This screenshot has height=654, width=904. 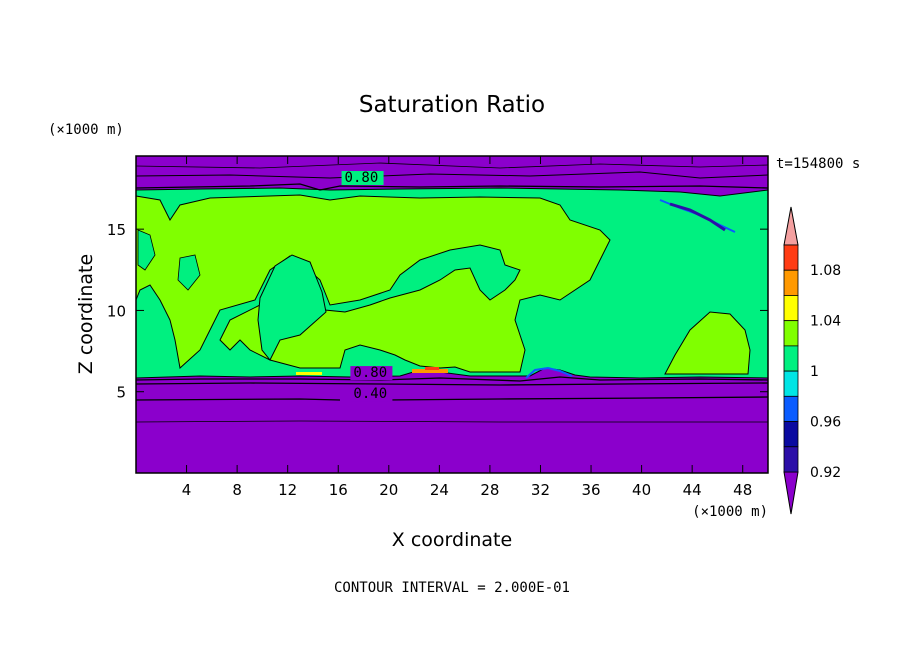 What do you see at coordinates (237, 490) in the screenshot?
I see `x-tick-label: 8` at bounding box center [237, 490].